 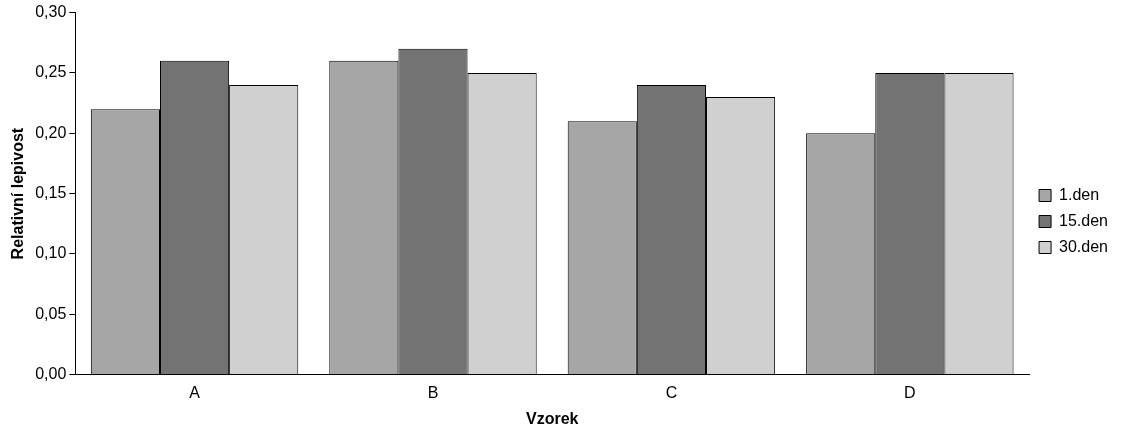 I want to click on y-tick-label: 0,30, so click(x=51, y=12).